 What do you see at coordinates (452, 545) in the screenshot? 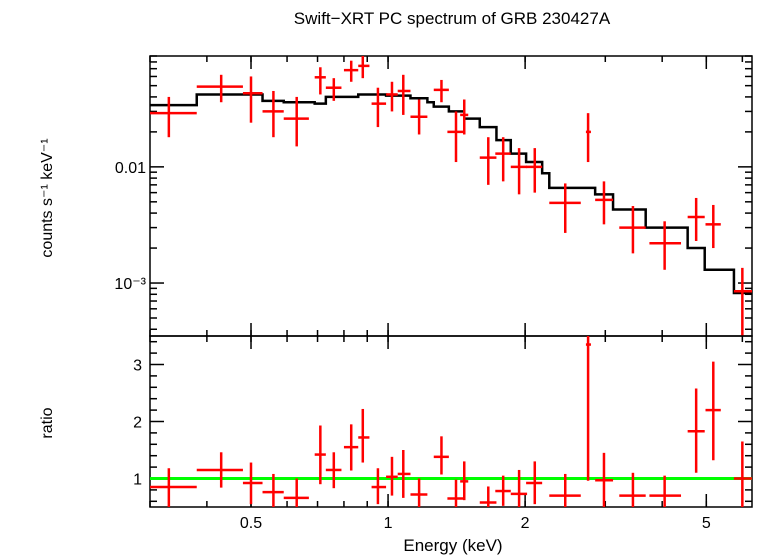
I see `x-axis-label: Energy (keV)` at bounding box center [452, 545].